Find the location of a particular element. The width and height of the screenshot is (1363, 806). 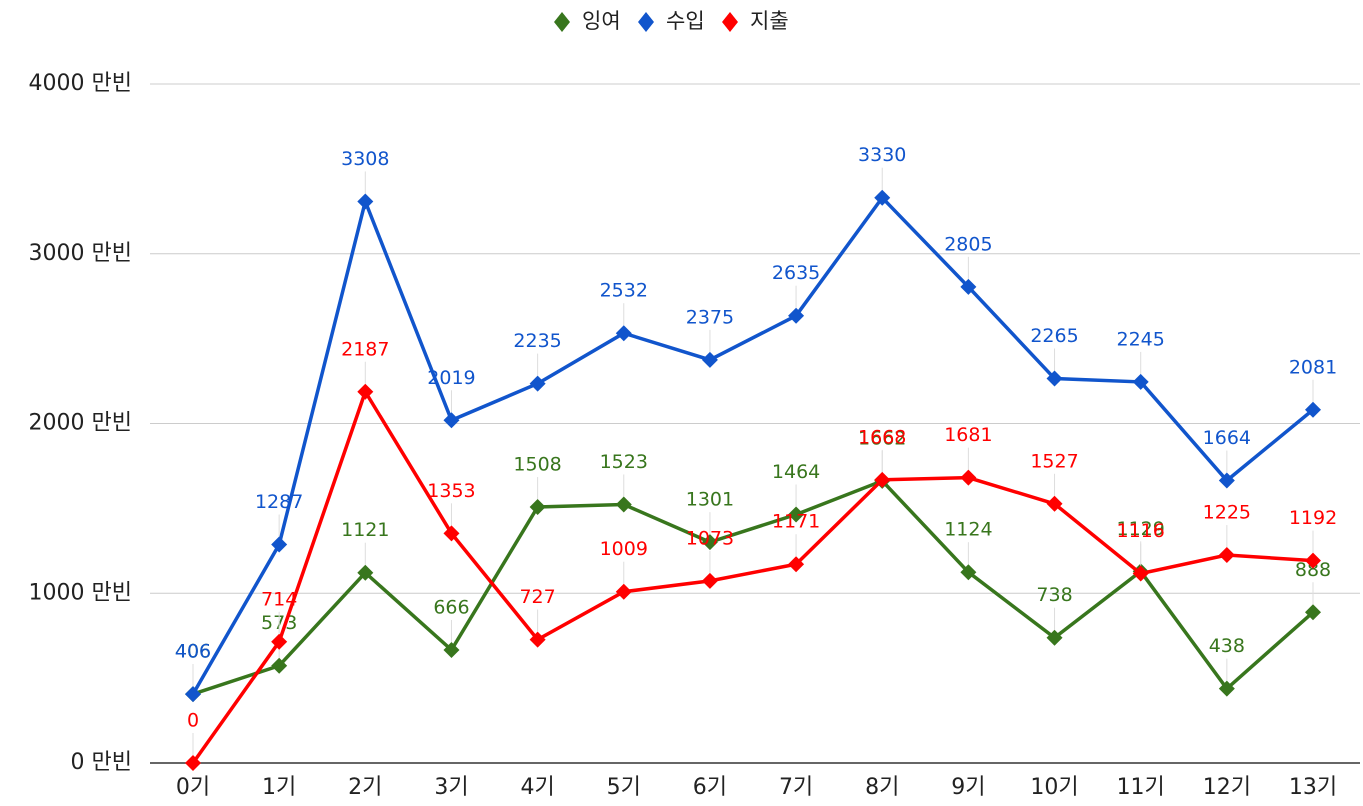

data-label: 1681 is located at coordinates (968, 435).